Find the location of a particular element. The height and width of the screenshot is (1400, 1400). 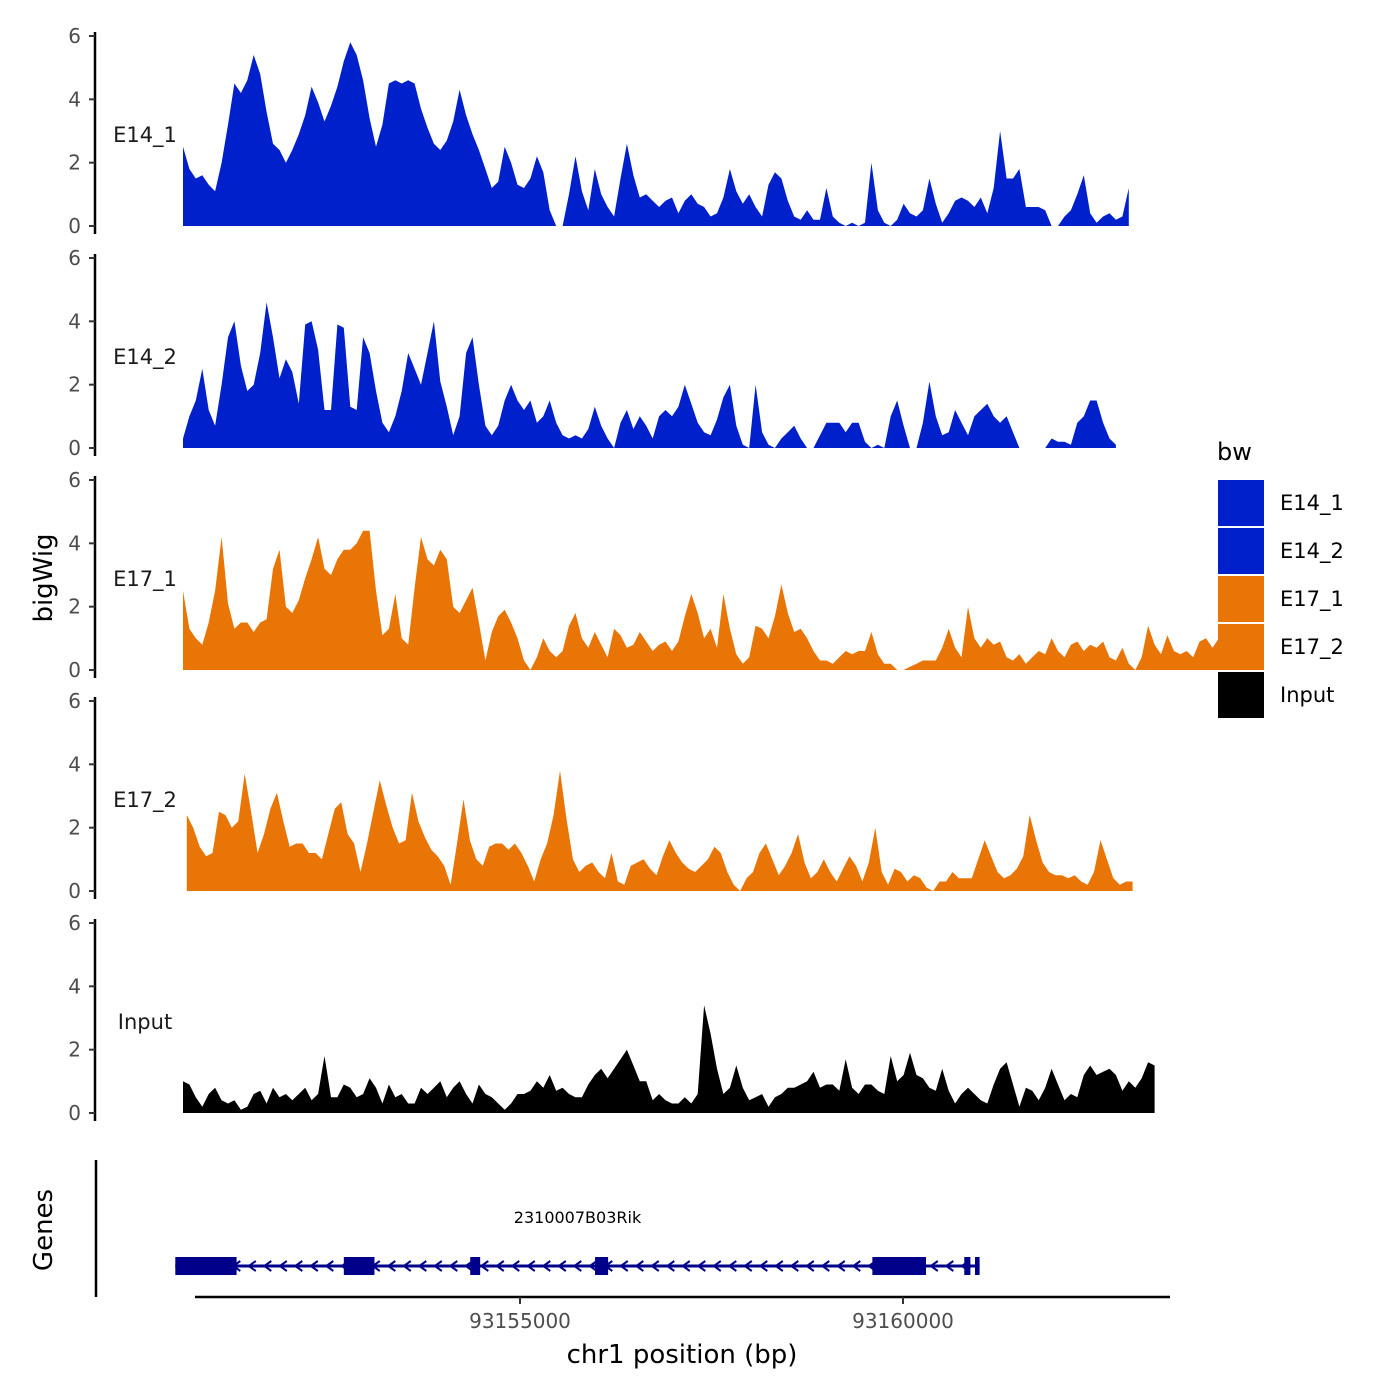

gene-model is located at coordinates (577, 1266).